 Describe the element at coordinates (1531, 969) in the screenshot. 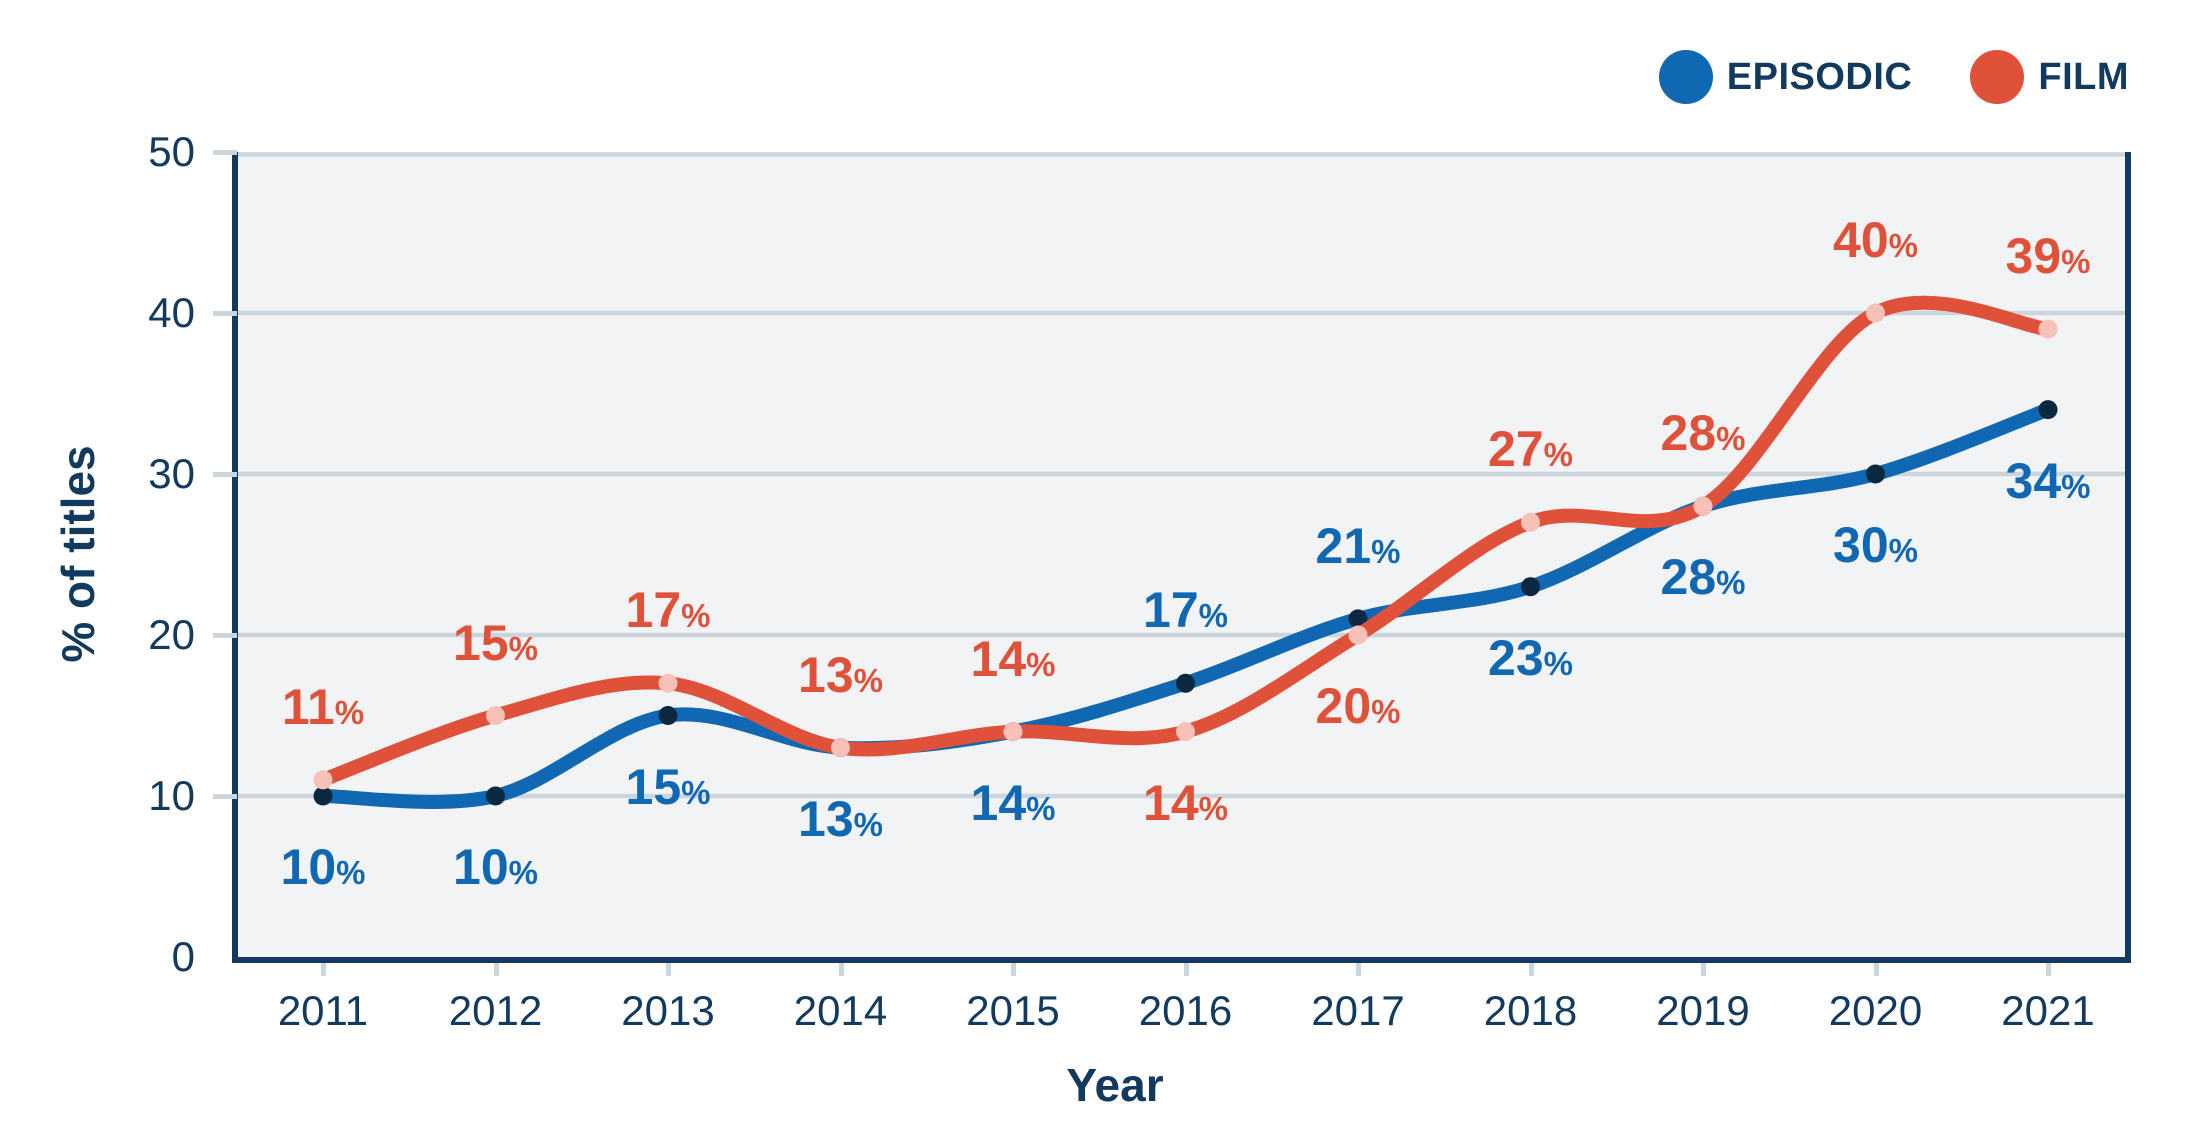

I see `x-tick-mark-2018` at that location.